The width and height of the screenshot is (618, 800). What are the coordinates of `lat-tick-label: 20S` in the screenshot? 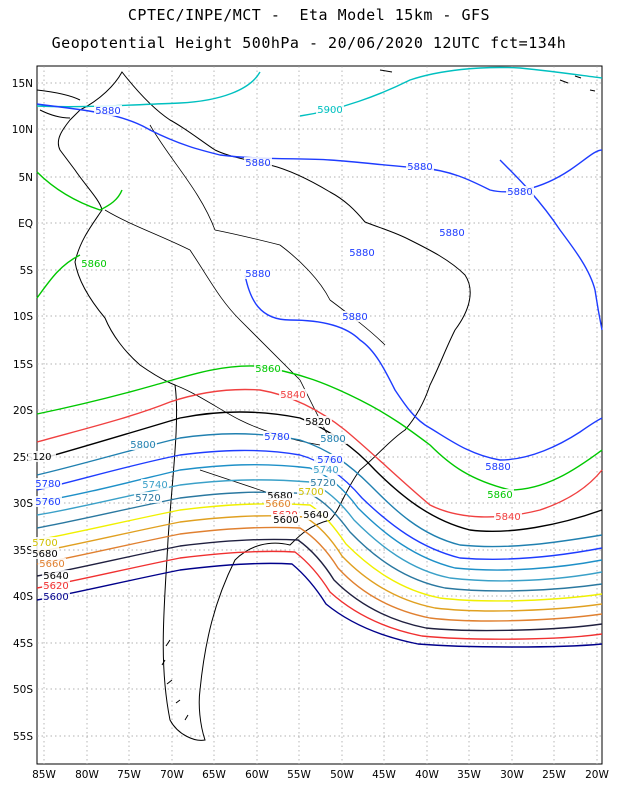 It's located at (23, 411).